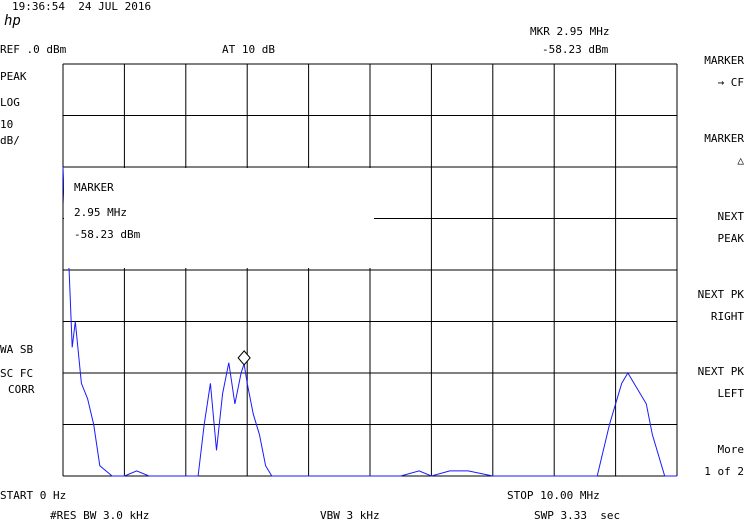  I want to click on timestamp: 19:36:54 24 JUL 2016, so click(82, 6).